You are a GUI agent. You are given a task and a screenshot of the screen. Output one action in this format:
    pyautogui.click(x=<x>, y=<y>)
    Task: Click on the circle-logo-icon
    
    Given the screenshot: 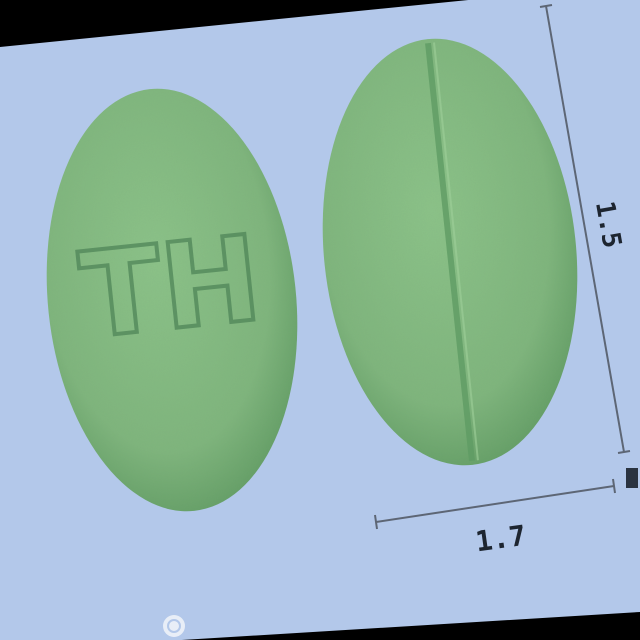 What is the action you would take?
    pyautogui.click(x=174, y=626)
    